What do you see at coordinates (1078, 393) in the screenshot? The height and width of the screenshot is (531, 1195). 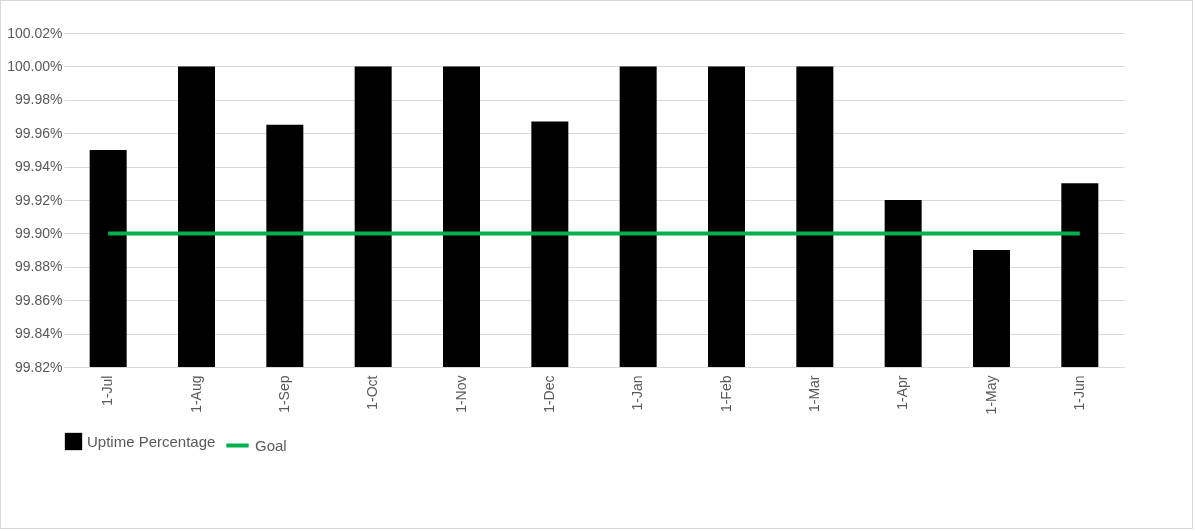 I see `x-tick-label: 1-Jun` at bounding box center [1078, 393].